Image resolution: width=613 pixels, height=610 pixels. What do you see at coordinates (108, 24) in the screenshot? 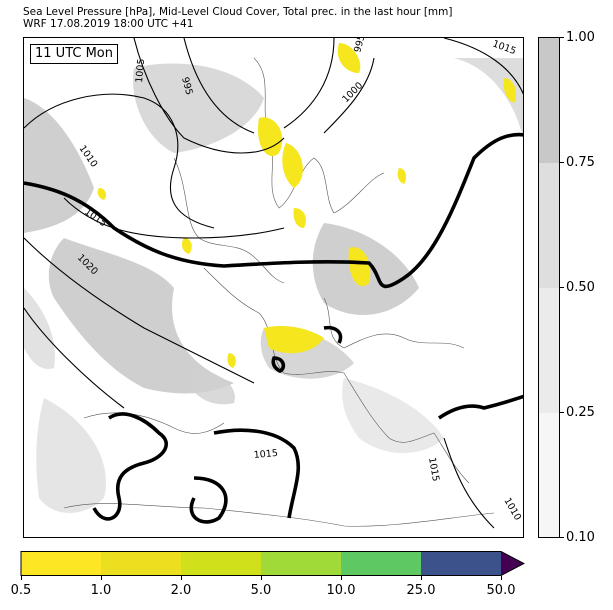
I see `title-line-2: WRF 17.08.2019 18:00 UTC +41` at bounding box center [108, 24].